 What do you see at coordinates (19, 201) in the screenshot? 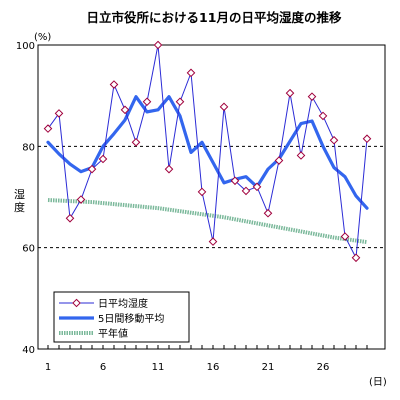
I see `y-axis-label: 湿度` at bounding box center [19, 201].